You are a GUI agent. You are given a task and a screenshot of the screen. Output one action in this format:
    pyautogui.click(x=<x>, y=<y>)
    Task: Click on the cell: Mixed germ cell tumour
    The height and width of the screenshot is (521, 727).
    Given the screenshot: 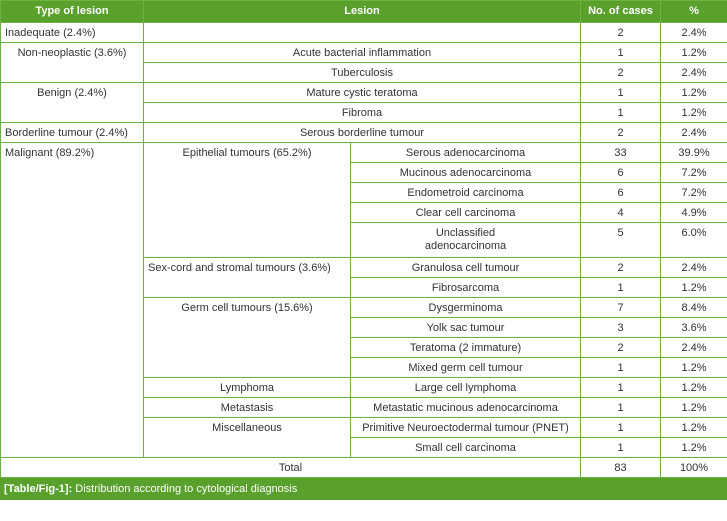 What is the action you would take?
    pyautogui.click(x=465, y=367)
    